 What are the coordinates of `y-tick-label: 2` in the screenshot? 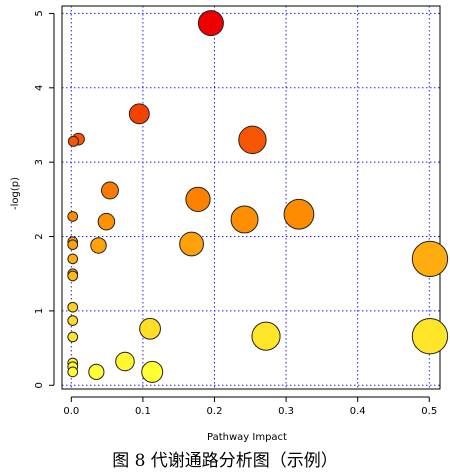 It's located at (39, 236).